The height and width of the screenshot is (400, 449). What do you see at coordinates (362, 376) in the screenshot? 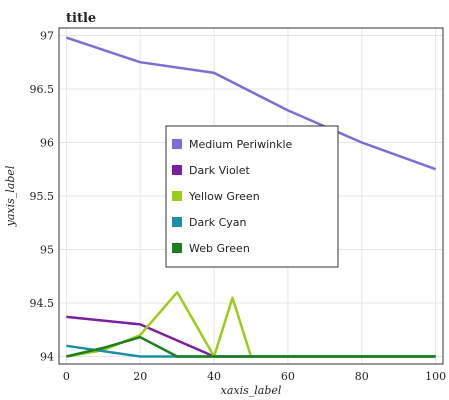
I see `x-tick-label: 80` at bounding box center [362, 376].